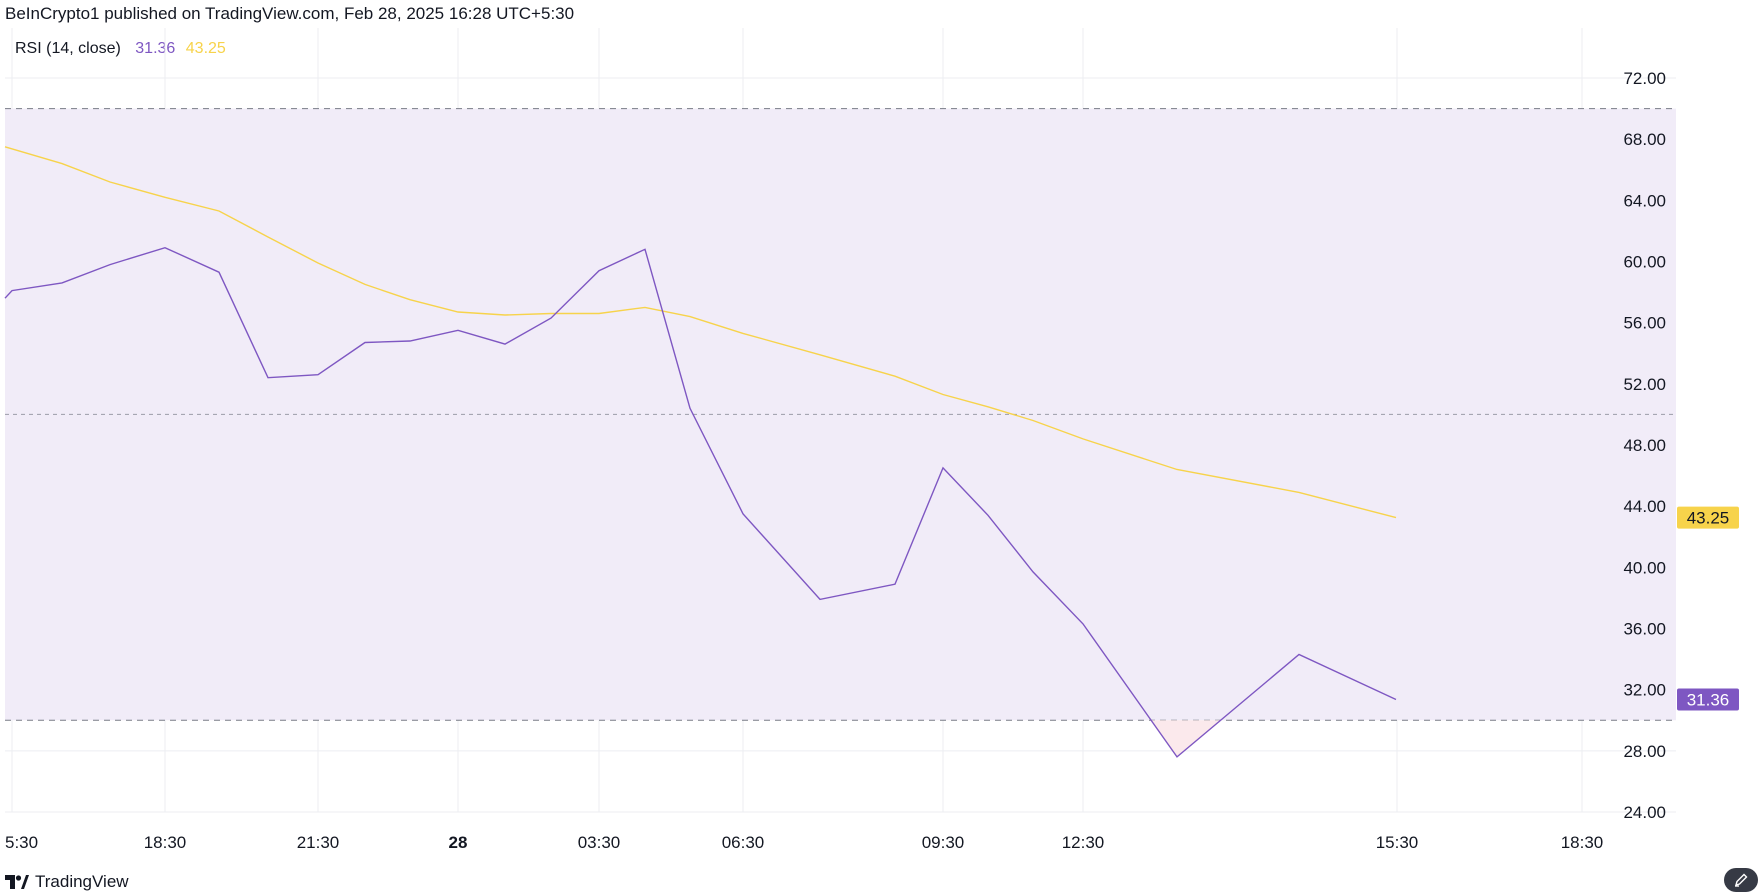 The width and height of the screenshot is (1760, 892). I want to click on x-tick-label: 21:30, so click(318, 842).